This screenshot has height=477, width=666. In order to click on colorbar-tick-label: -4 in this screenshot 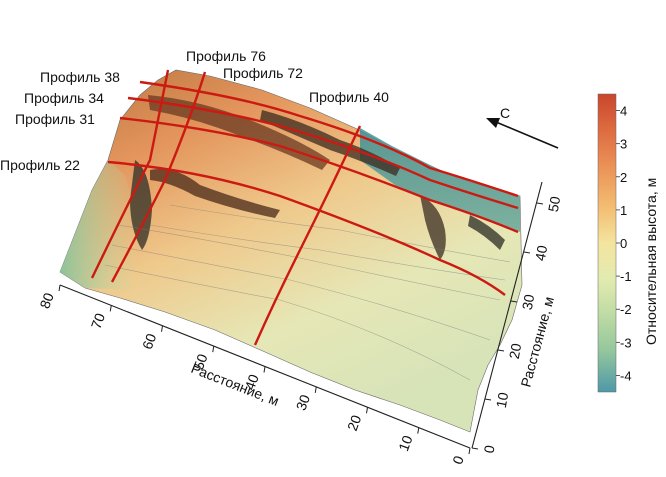, I will do `click(626, 375)`.